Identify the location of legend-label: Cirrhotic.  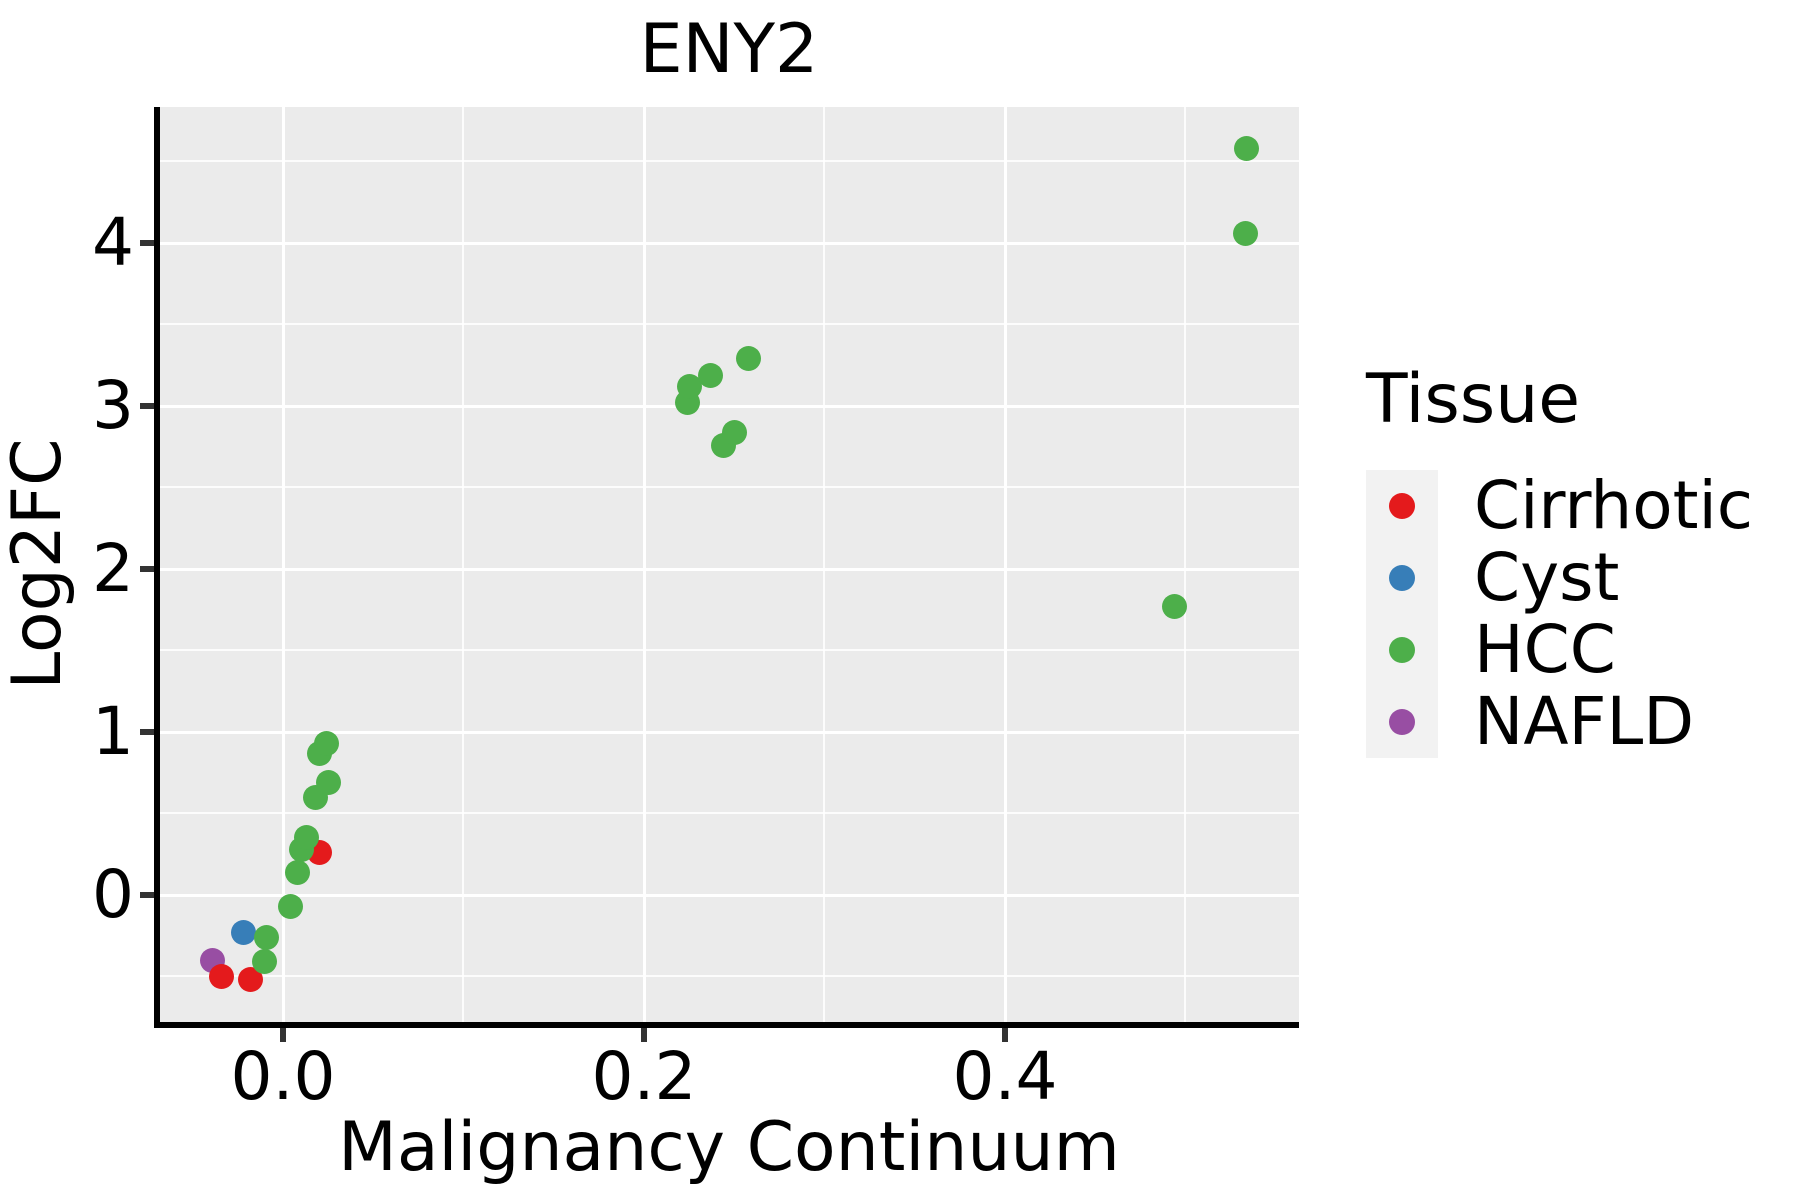
(1614, 505).